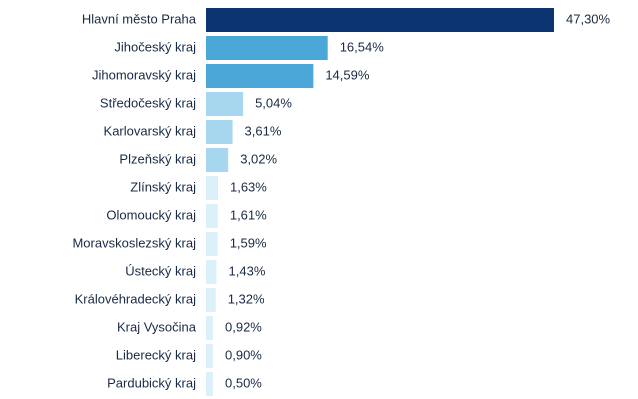 The height and width of the screenshot is (399, 638). Describe the element at coordinates (243, 382) in the screenshot. I see `value-label: 0,50%` at that location.